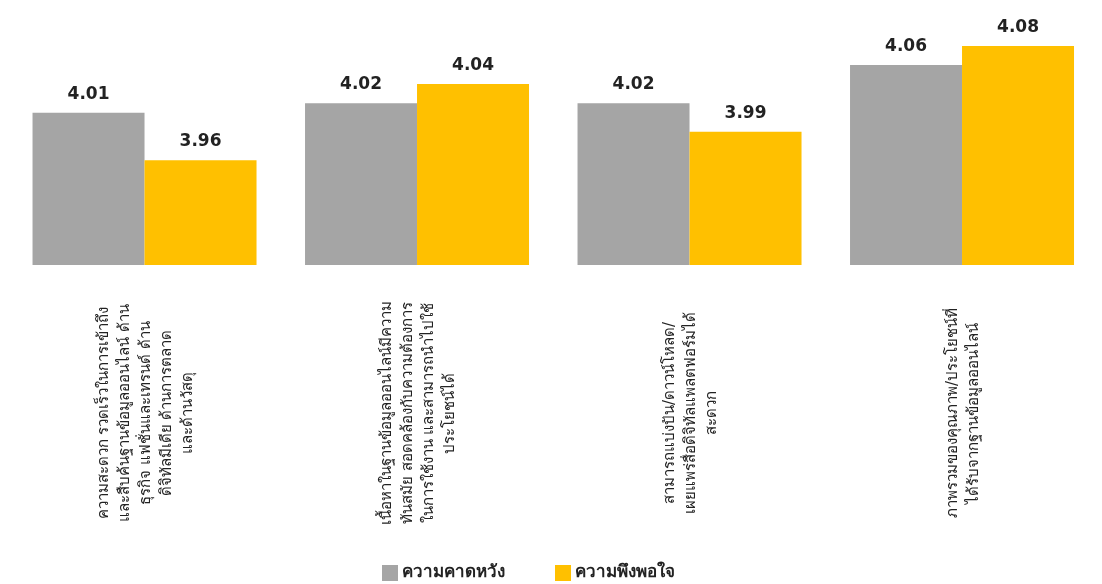 This screenshot has width=1102, height=584. What do you see at coordinates (200, 140) in the screenshot?
I see `data-label: 3.96` at bounding box center [200, 140].